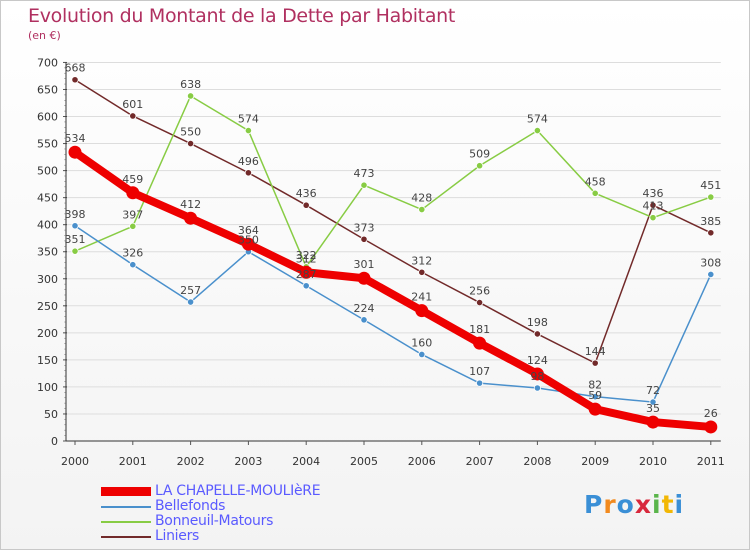 Image resolution: width=750 pixels, height=550 pixels. I want to click on logo-letter: i, so click(679, 504).